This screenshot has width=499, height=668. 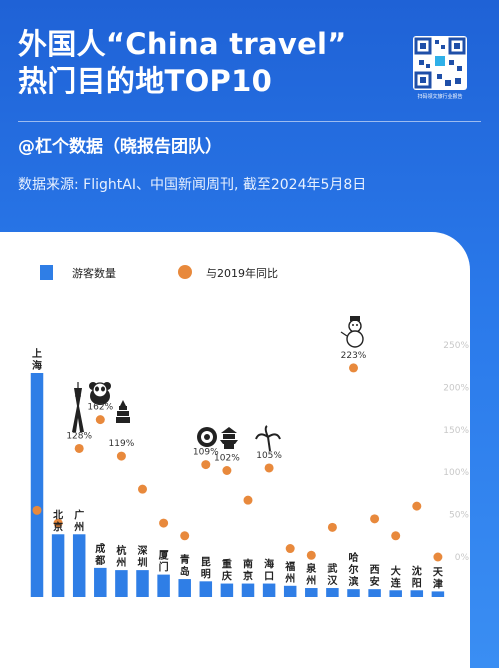 I want to click on city-label-广州: 广州, so click(x=78, y=520).